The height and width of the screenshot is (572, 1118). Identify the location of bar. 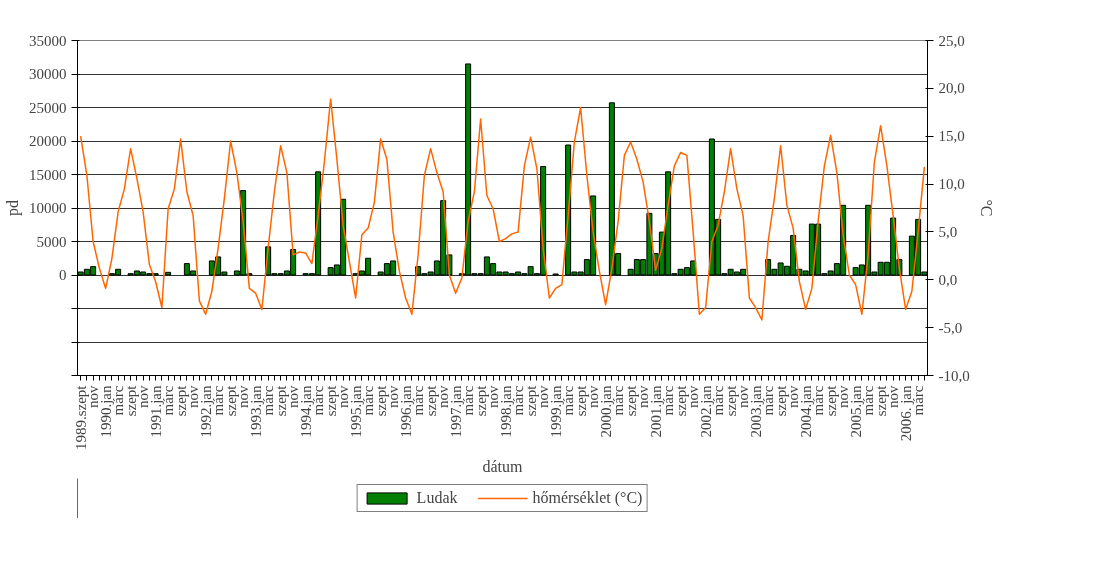
(168, 273).